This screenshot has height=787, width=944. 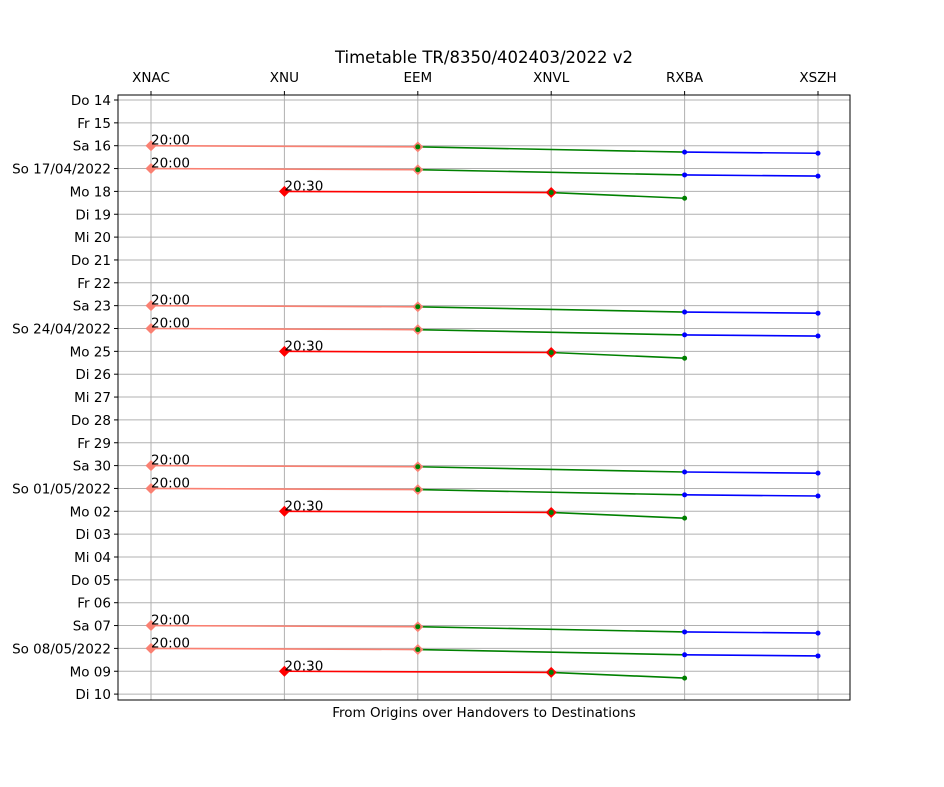 What do you see at coordinates (94, 444) in the screenshot?
I see `y-tick-label: Fr 29` at bounding box center [94, 444].